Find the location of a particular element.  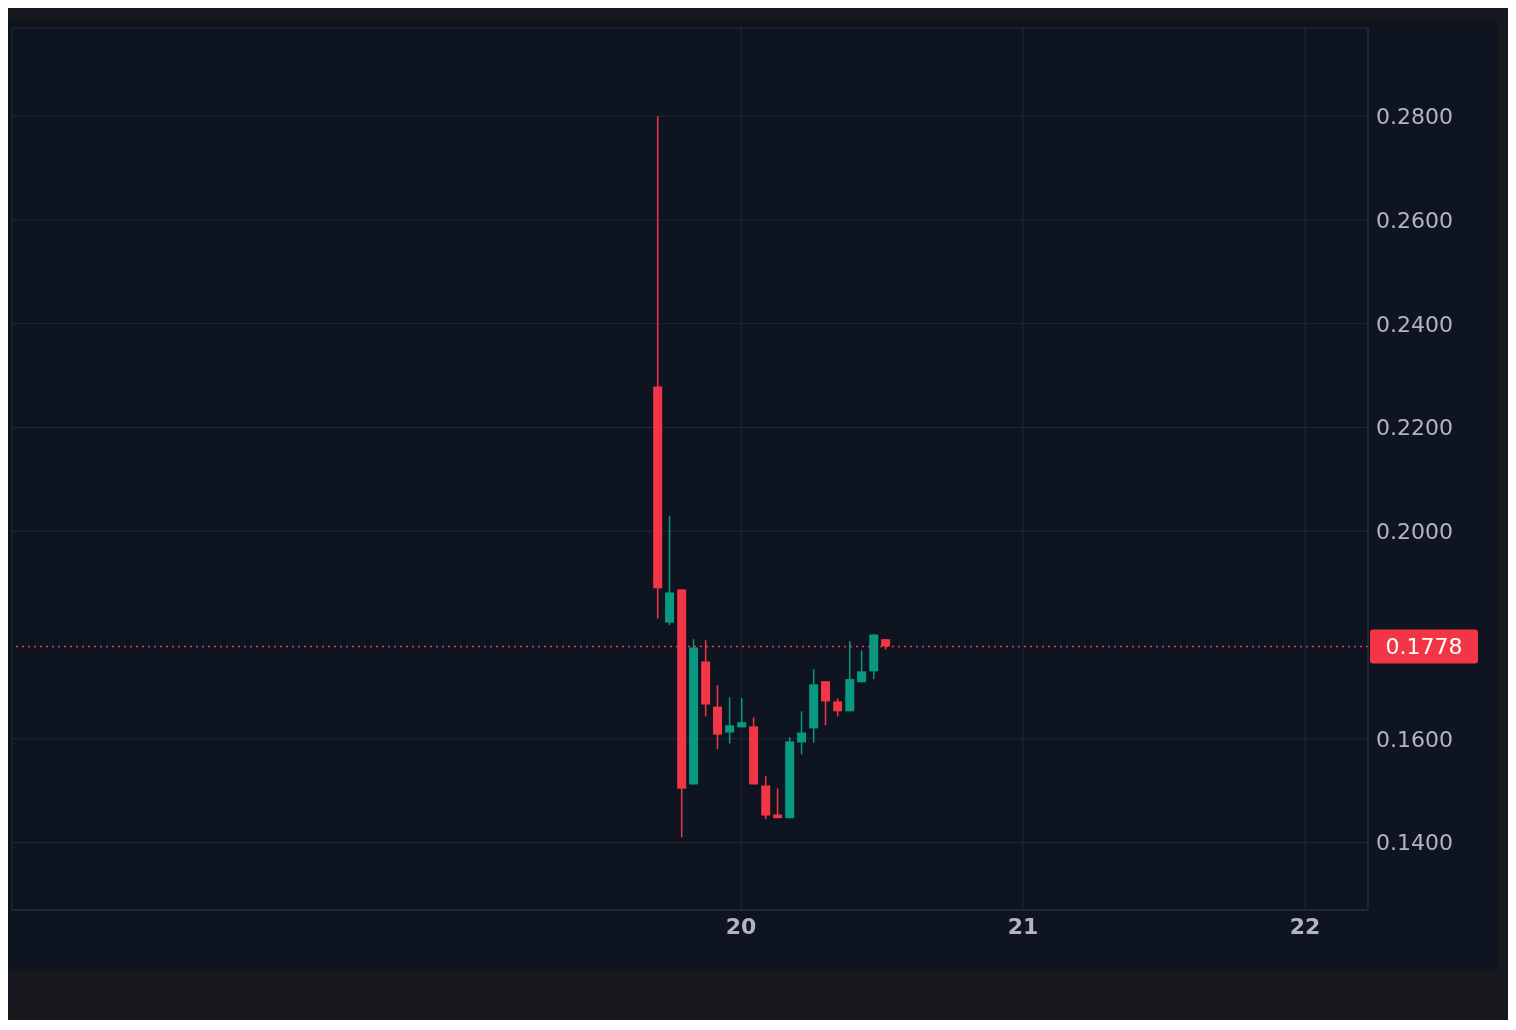

ref-line-label: 0.1778 is located at coordinates (1424, 647).